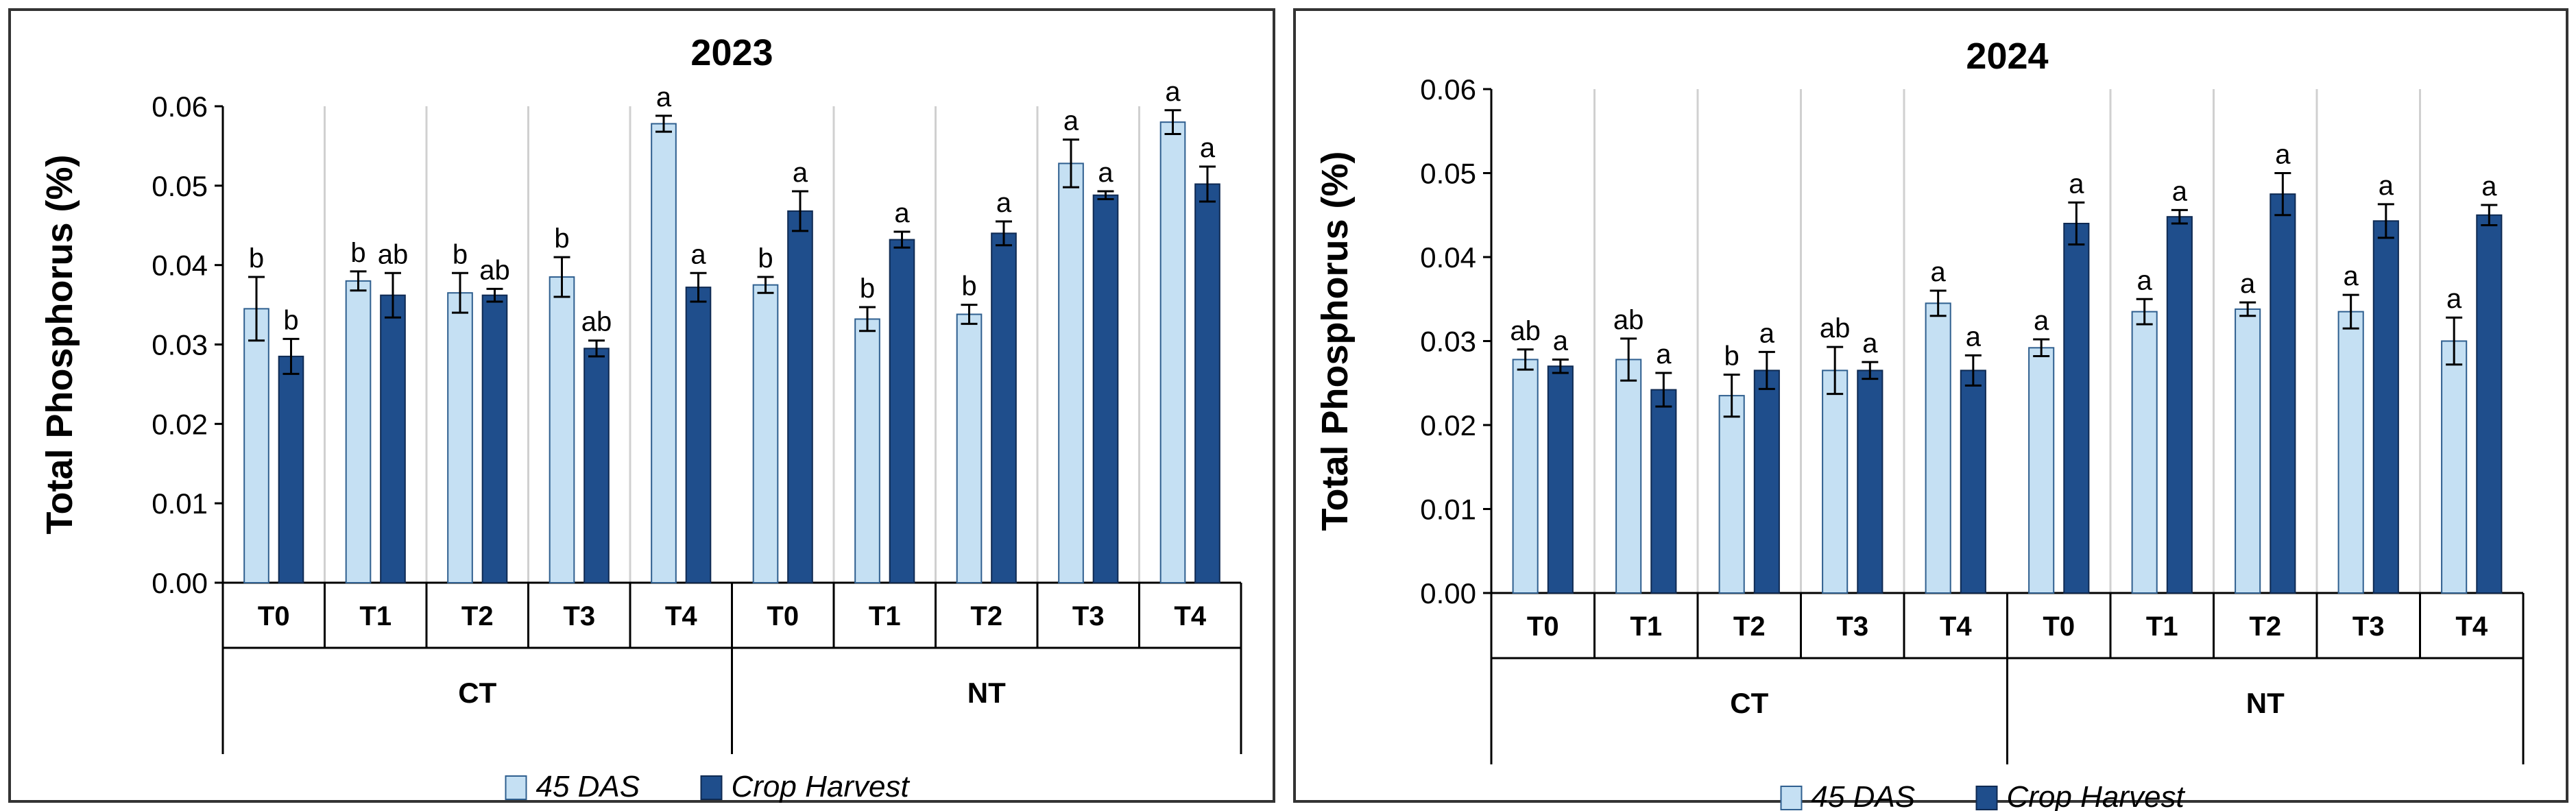  Describe the element at coordinates (2007, 56) in the screenshot. I see `chart-title: 2024` at that location.